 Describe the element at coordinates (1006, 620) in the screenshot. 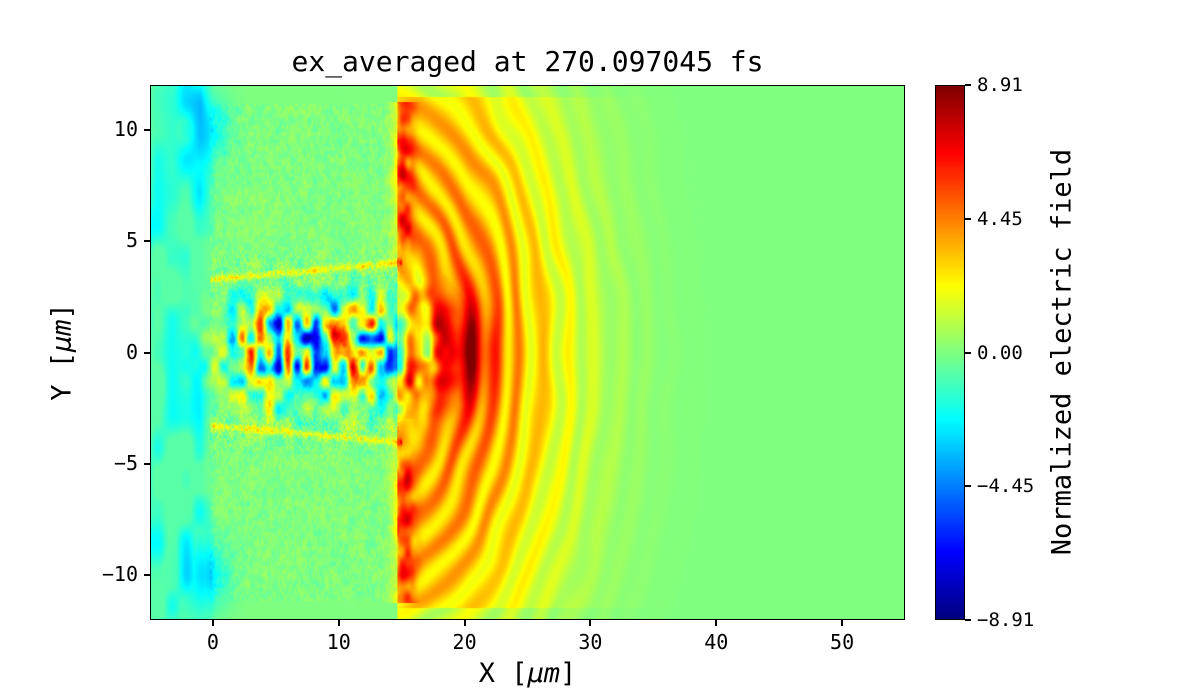

I see `colorbar-tick-label: −8.91` at that location.